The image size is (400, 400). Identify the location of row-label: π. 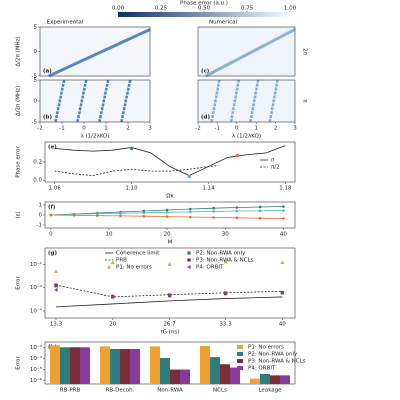
(305, 101).